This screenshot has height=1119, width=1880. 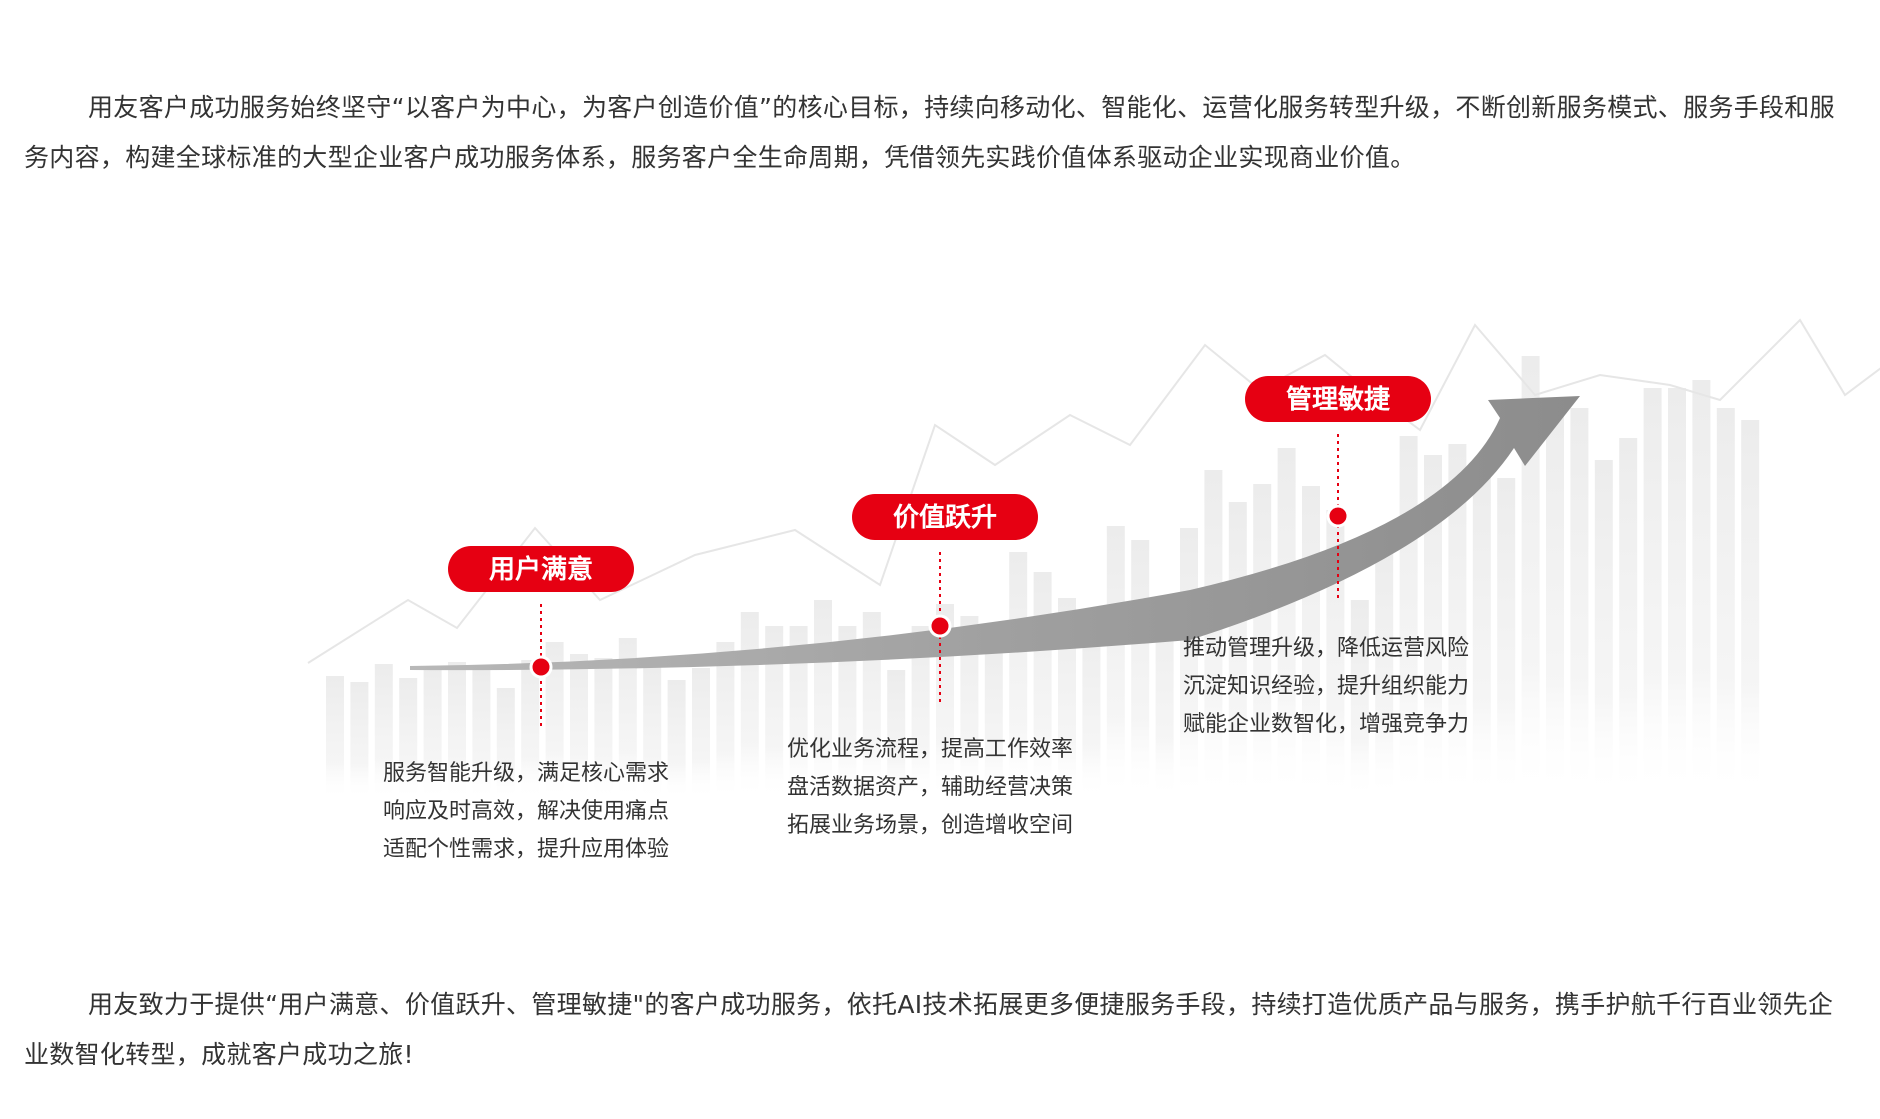 I want to click on stage-title: 管理敏捷, so click(x=1338, y=400).